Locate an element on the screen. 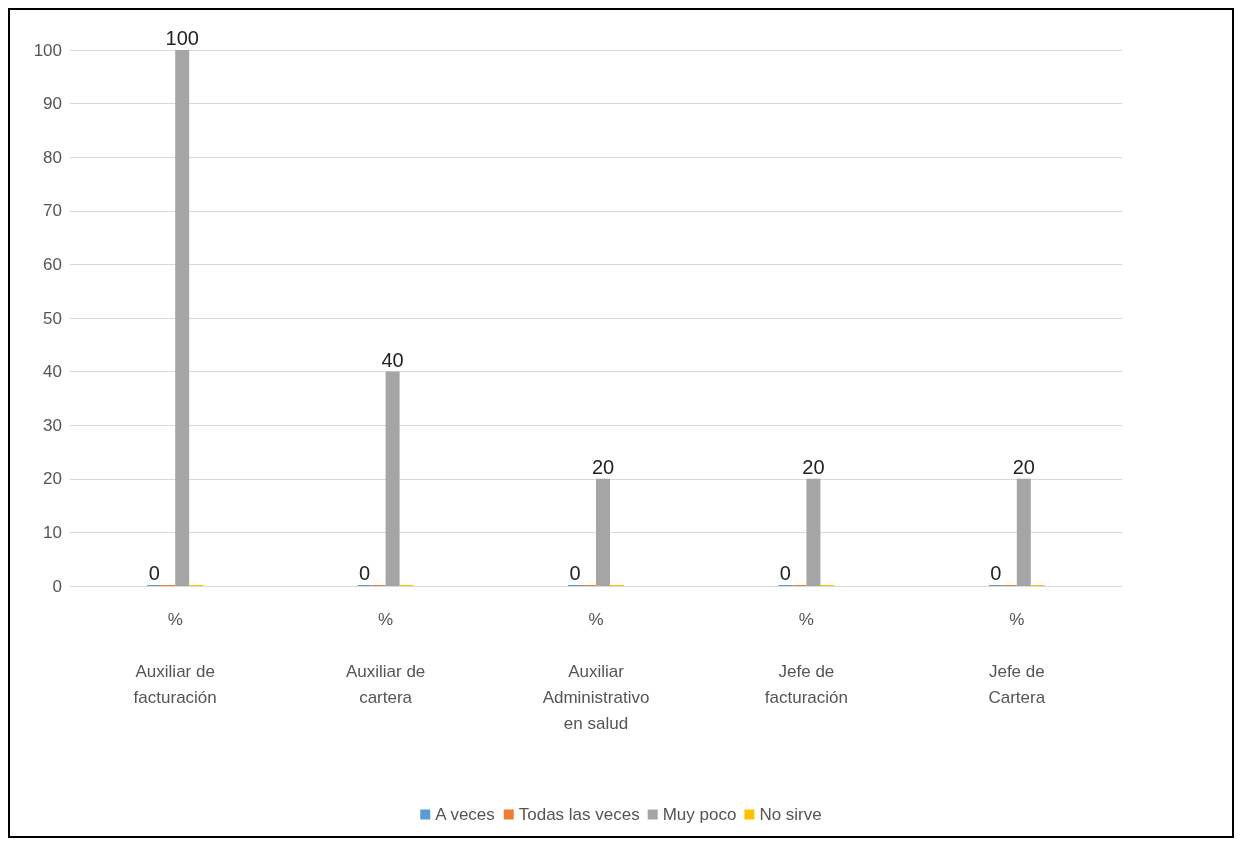 This screenshot has height=852, width=1246. category-label: % Auxiliar Administrativo en salud is located at coordinates (596, 671).